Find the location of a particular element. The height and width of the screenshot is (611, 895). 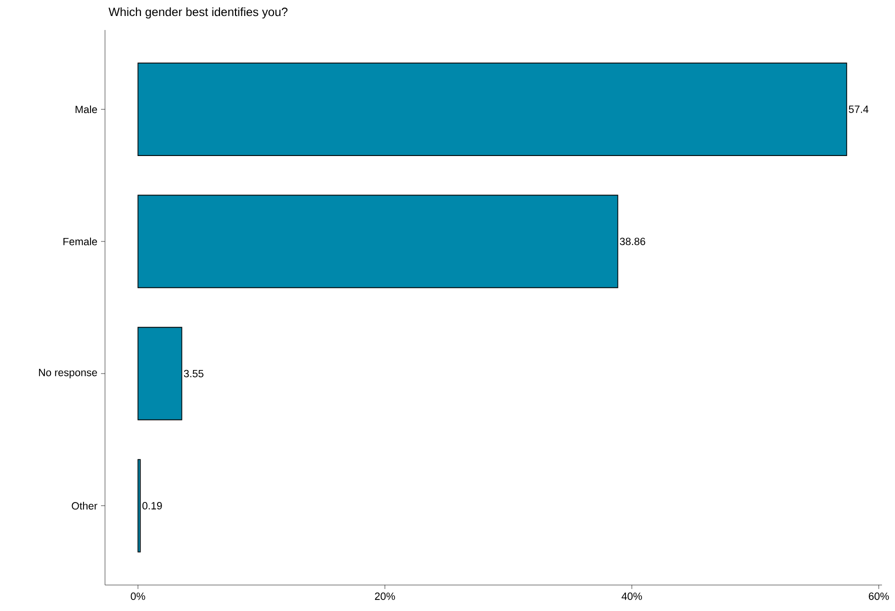

x-tick-label: 20% is located at coordinates (384, 596).